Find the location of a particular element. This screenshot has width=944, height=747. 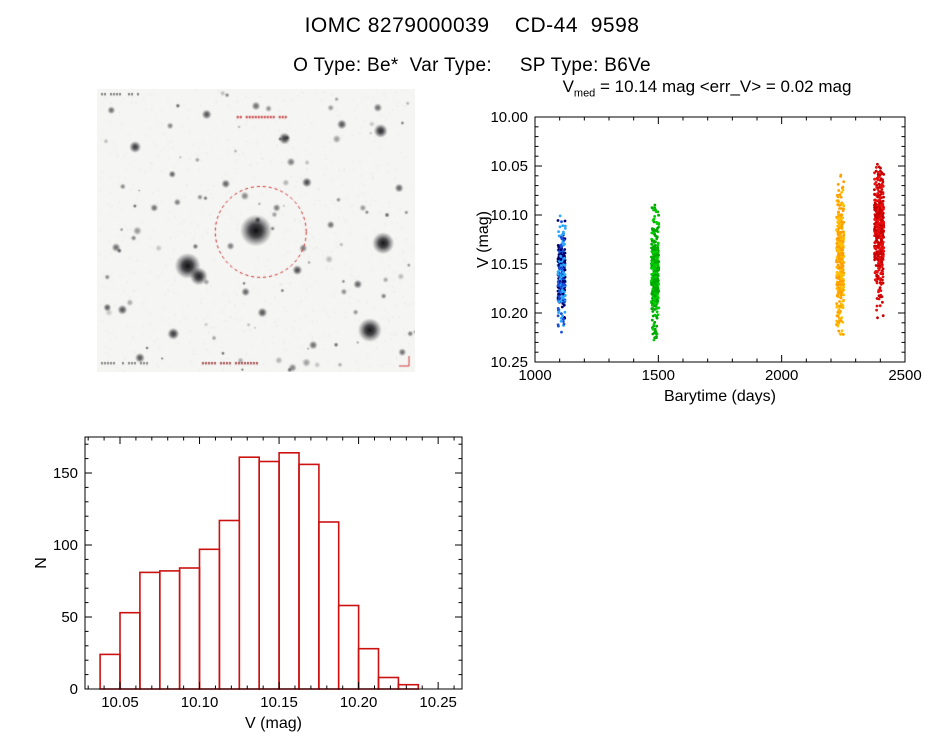

svg-text: 2500 is located at coordinates (904, 375).